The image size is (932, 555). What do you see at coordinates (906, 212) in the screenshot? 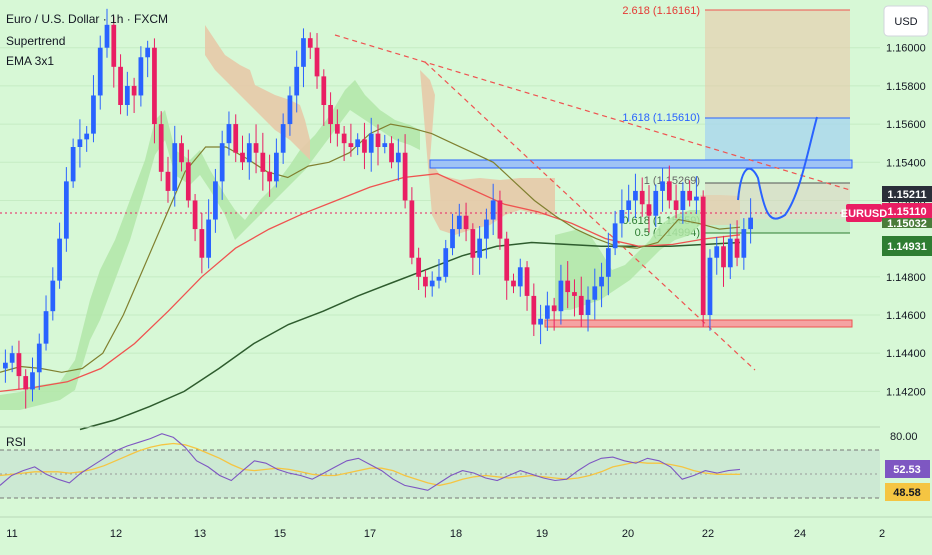
I see `price-tag-last-text: 1.15110` at bounding box center [906, 212].